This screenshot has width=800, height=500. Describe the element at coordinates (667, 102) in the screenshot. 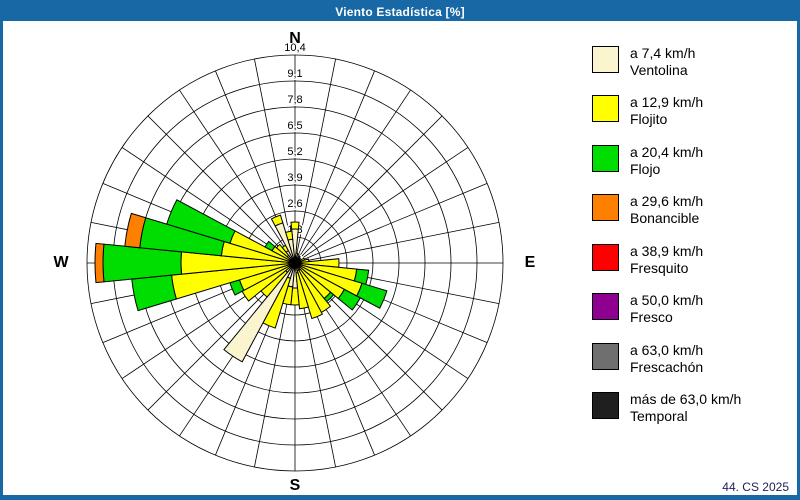

I see `legend-speed-label: a 12,9 km/h` at that location.